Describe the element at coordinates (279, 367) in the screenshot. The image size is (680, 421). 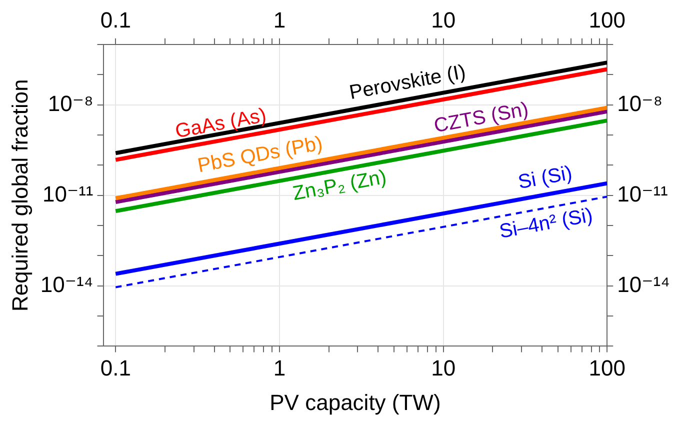
I see `x-tick-label: 1` at that location.